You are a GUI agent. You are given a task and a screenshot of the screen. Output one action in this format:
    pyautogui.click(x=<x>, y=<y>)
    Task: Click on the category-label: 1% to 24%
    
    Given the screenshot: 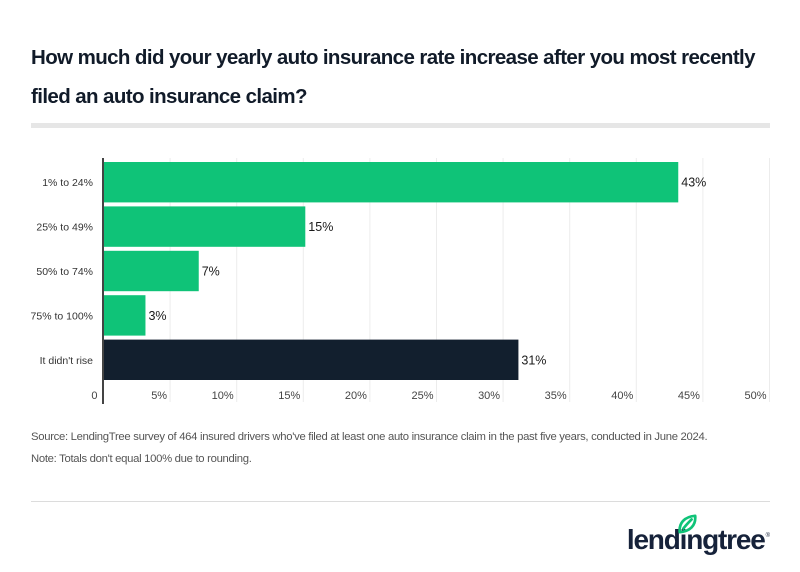 What is the action you would take?
    pyautogui.click(x=67, y=183)
    